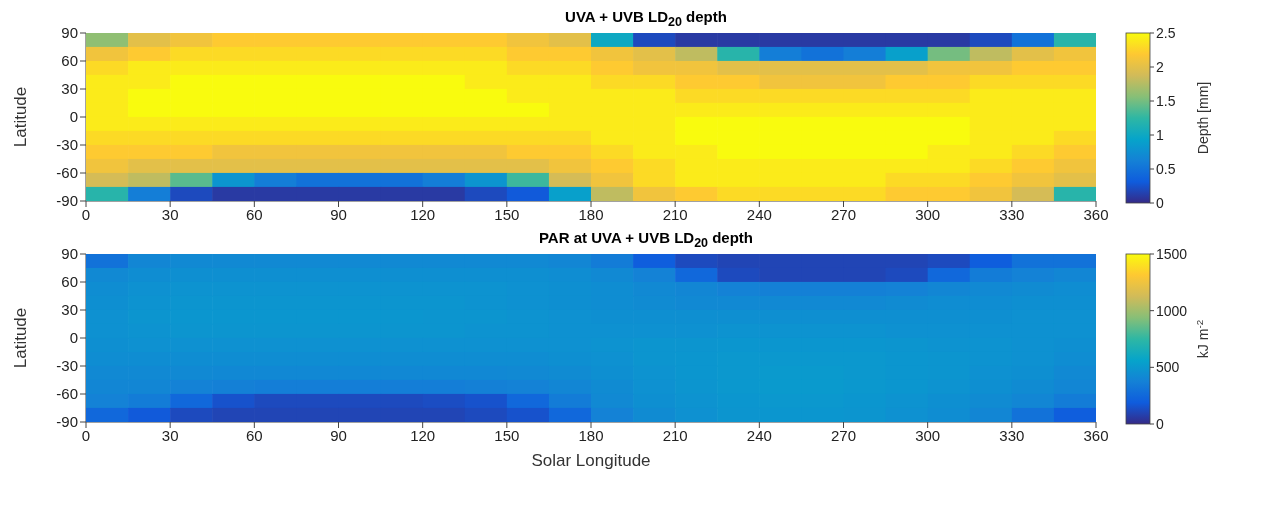  I want to click on color-bar-label: 1, so click(1160, 134).